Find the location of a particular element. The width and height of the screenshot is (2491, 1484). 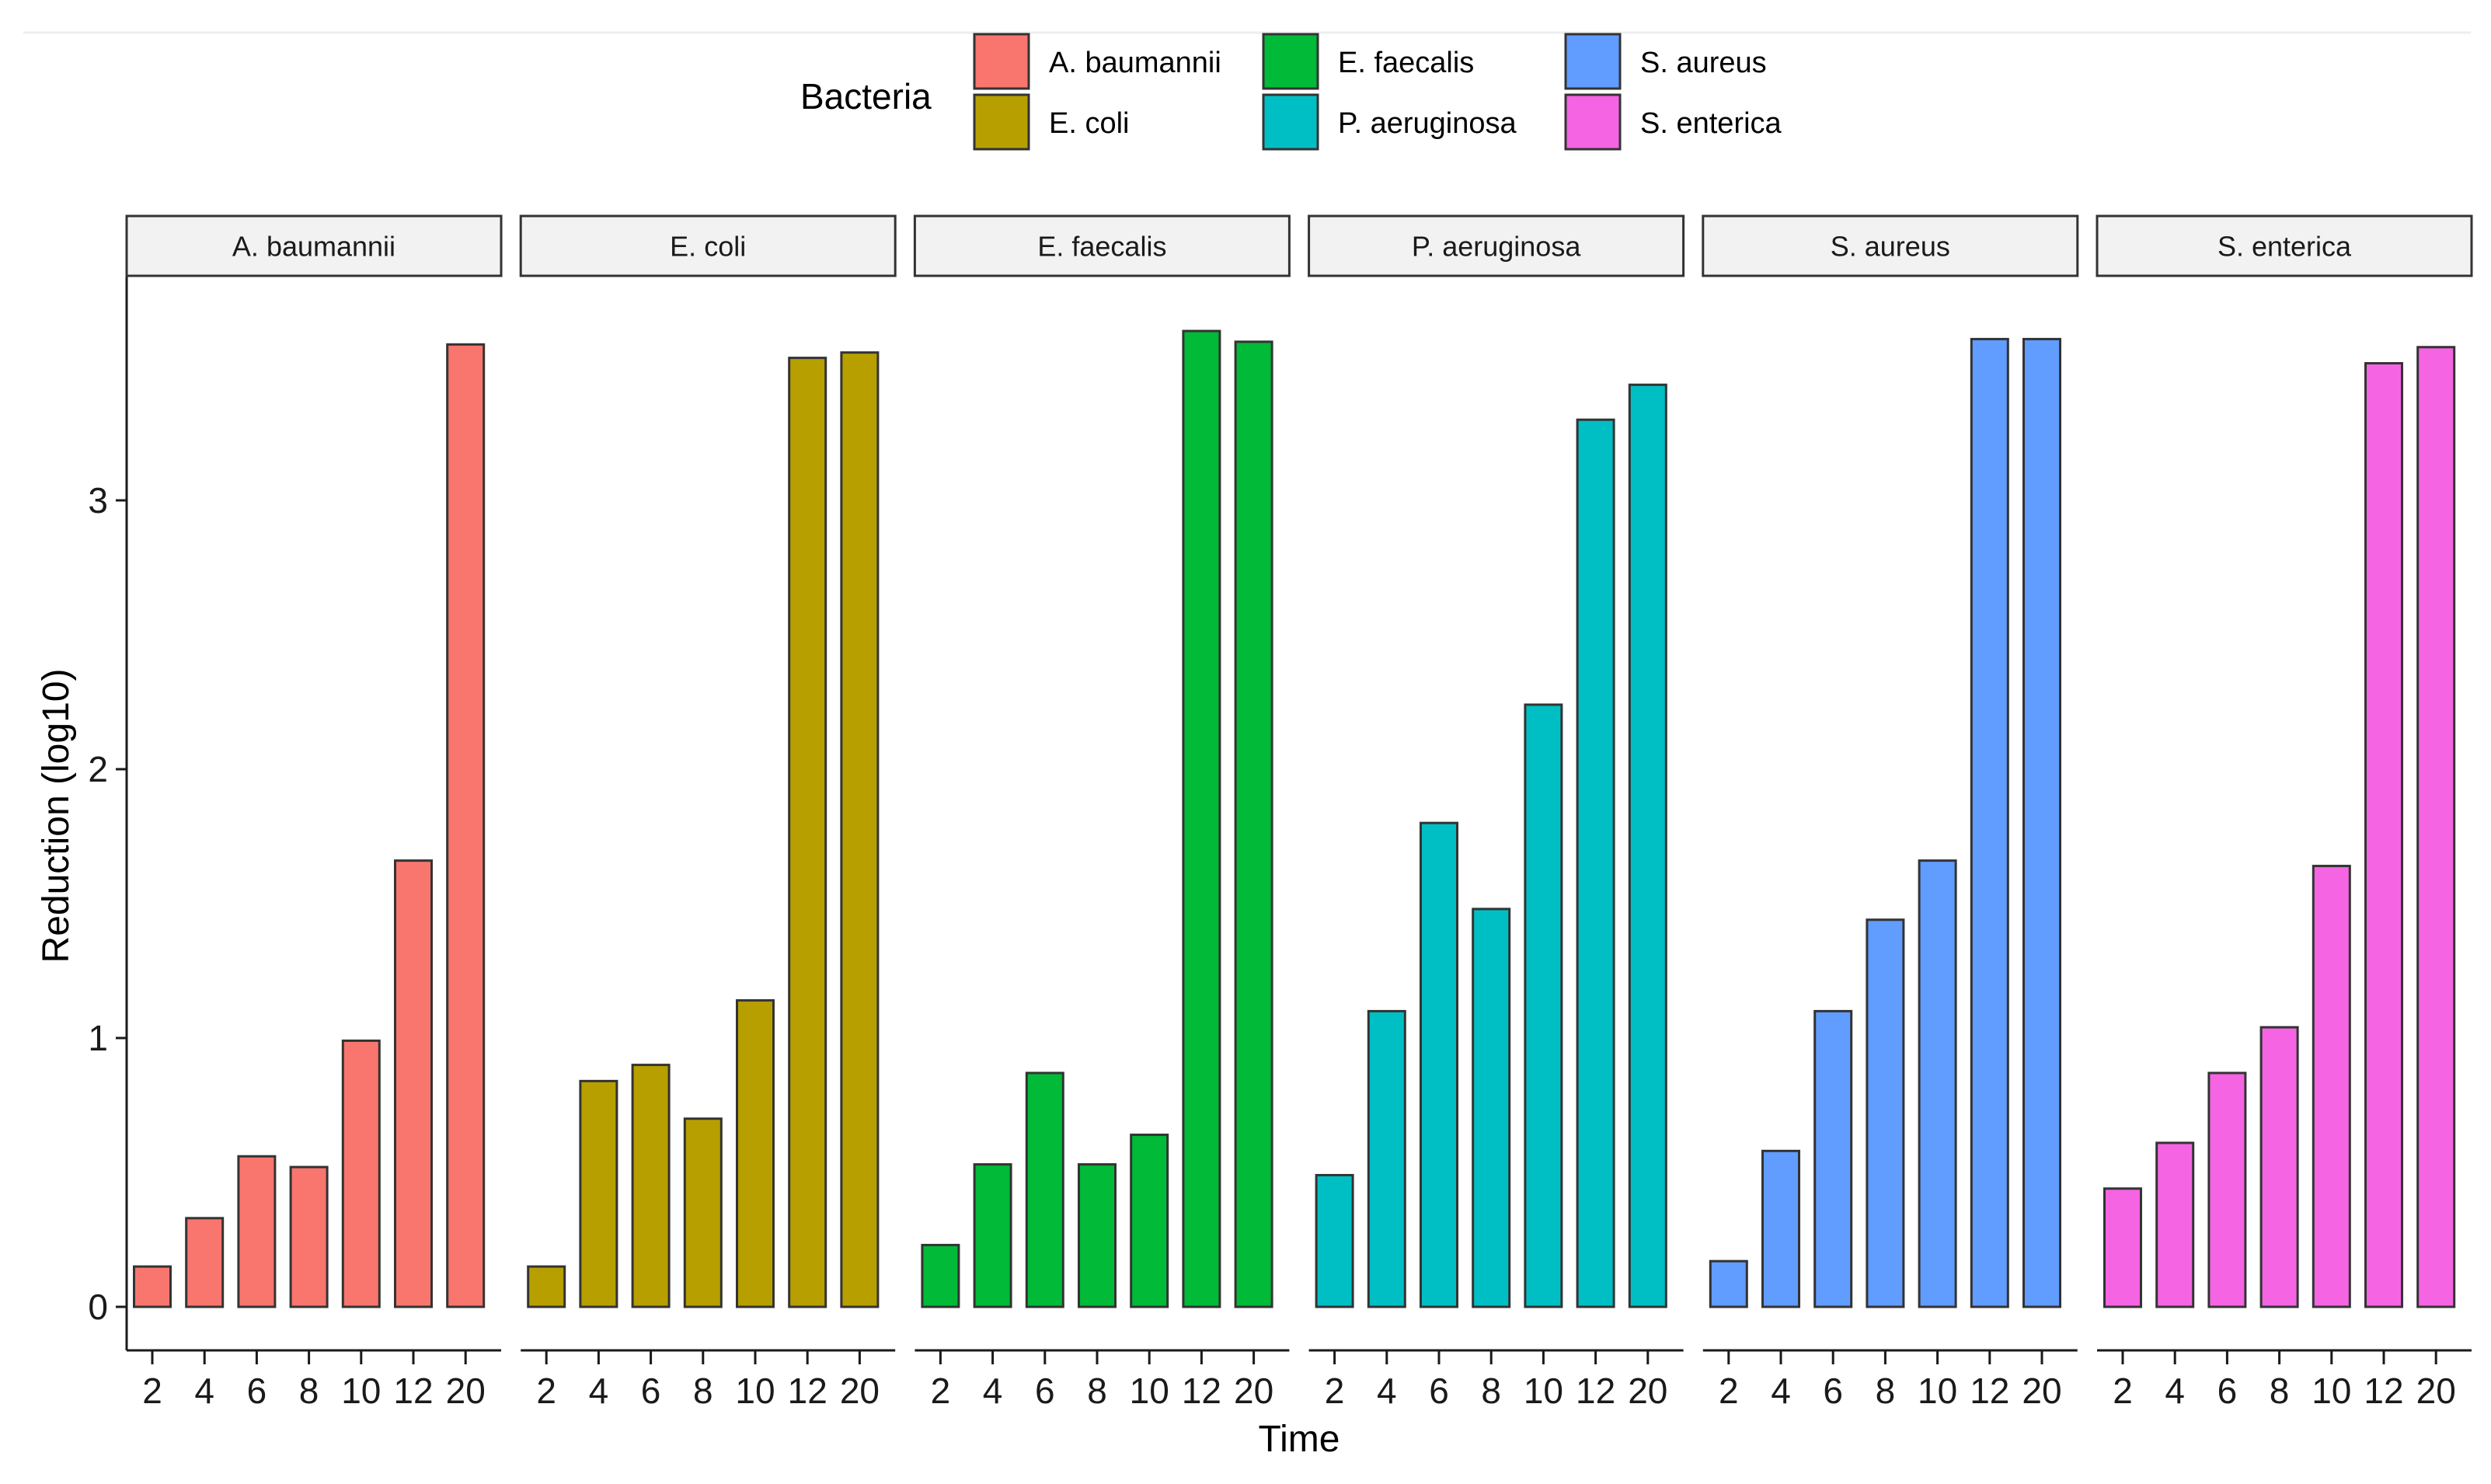

legend-item-s-aureus: S. aureus is located at coordinates (1665, 61).